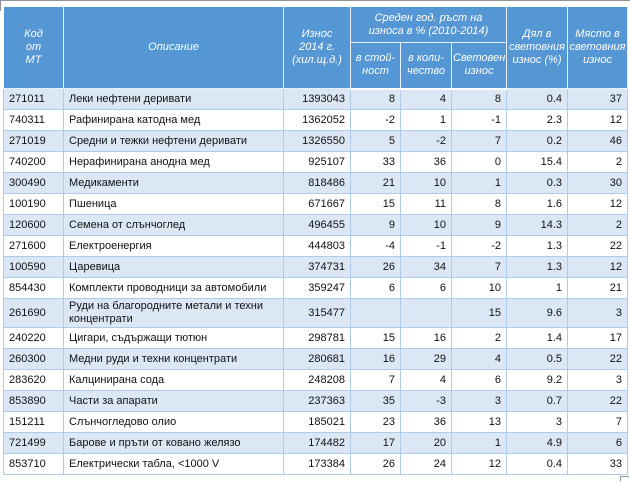 This screenshot has width=630, height=483. What do you see at coordinates (33, 204) in the screenshot?
I see `cell-code: 100190` at bounding box center [33, 204].